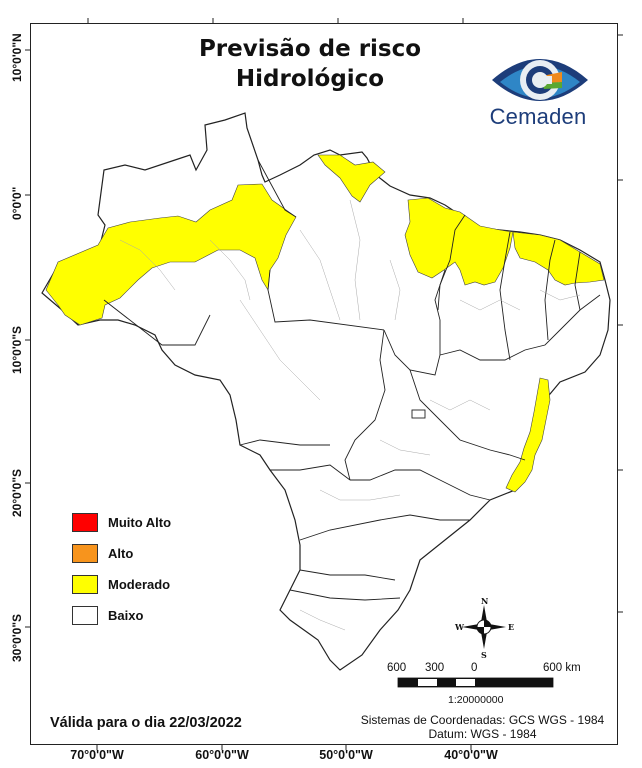 This screenshot has height=768, width=642. Describe the element at coordinates (146, 723) in the screenshot. I see `valid-date: Válida para o dia 22/03/2022` at that location.